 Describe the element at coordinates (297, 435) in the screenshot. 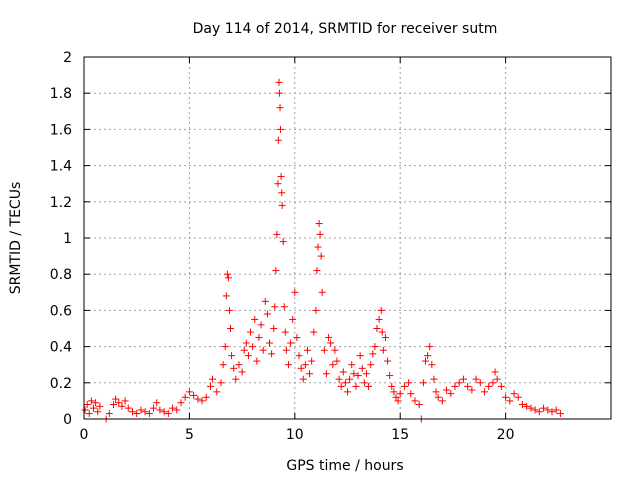

I see `x-tick-labels: 0 5 10 15 20` at that location.